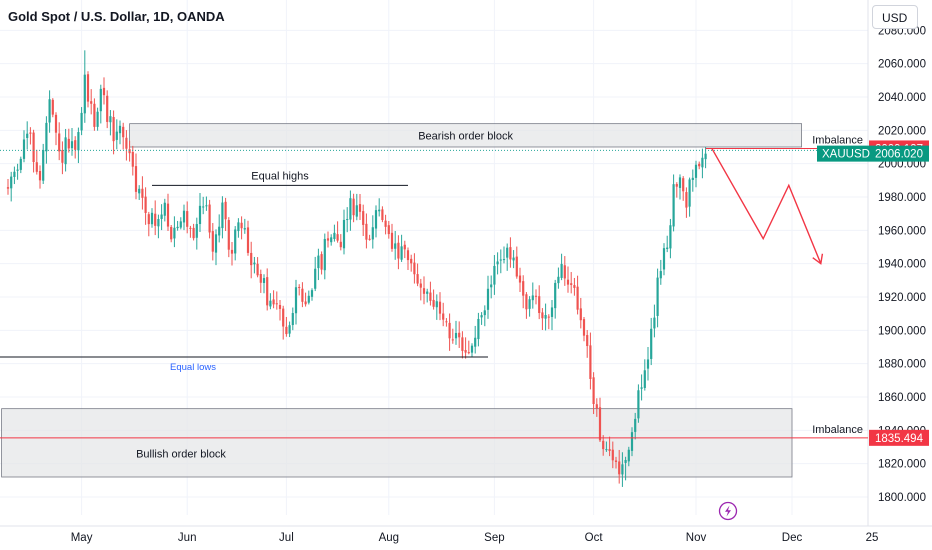 The image size is (932, 550). Describe the element at coordinates (902, 98) in the screenshot. I see `y-tick-label-12: 2040.000` at that location.